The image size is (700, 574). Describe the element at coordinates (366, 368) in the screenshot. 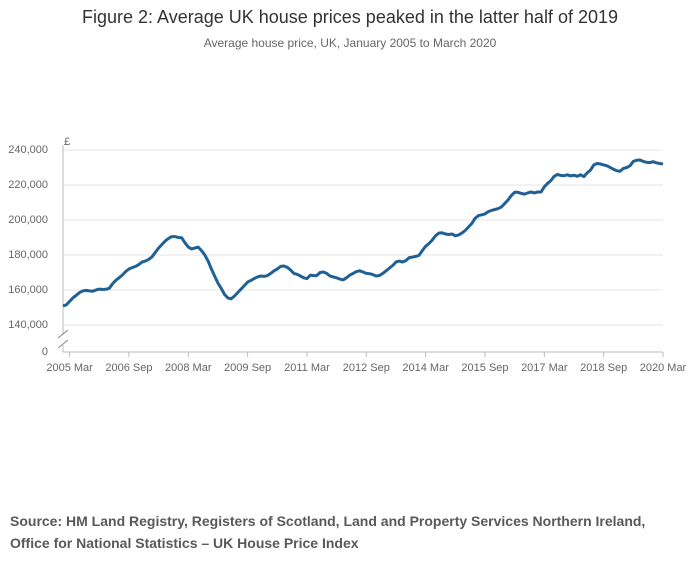

I see `x-tick-label: 2012 Sep` at that location.